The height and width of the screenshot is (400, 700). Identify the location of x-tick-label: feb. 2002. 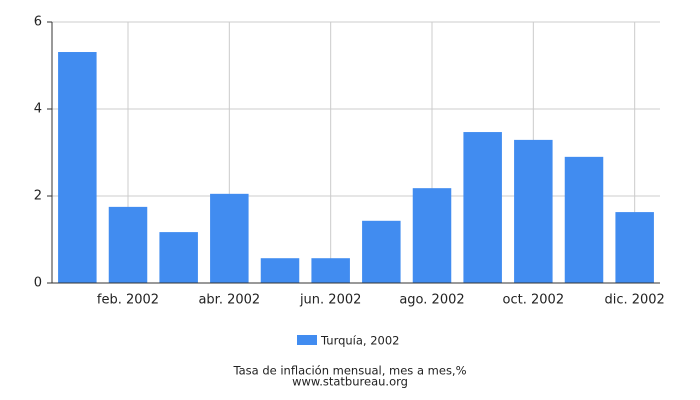
(128, 300).